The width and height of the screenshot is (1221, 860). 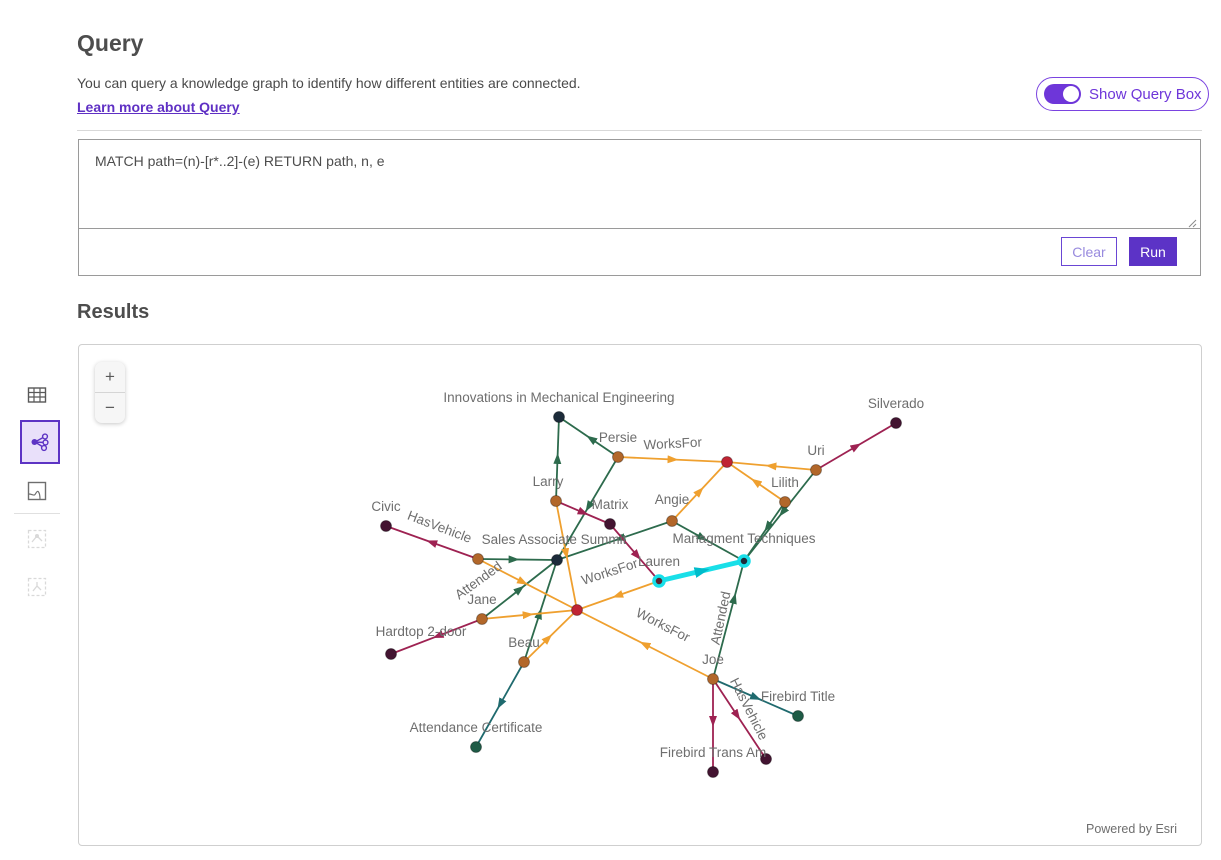 What do you see at coordinates (566, 555) in the screenshot?
I see `graph-edge-larry-company2` at bounding box center [566, 555].